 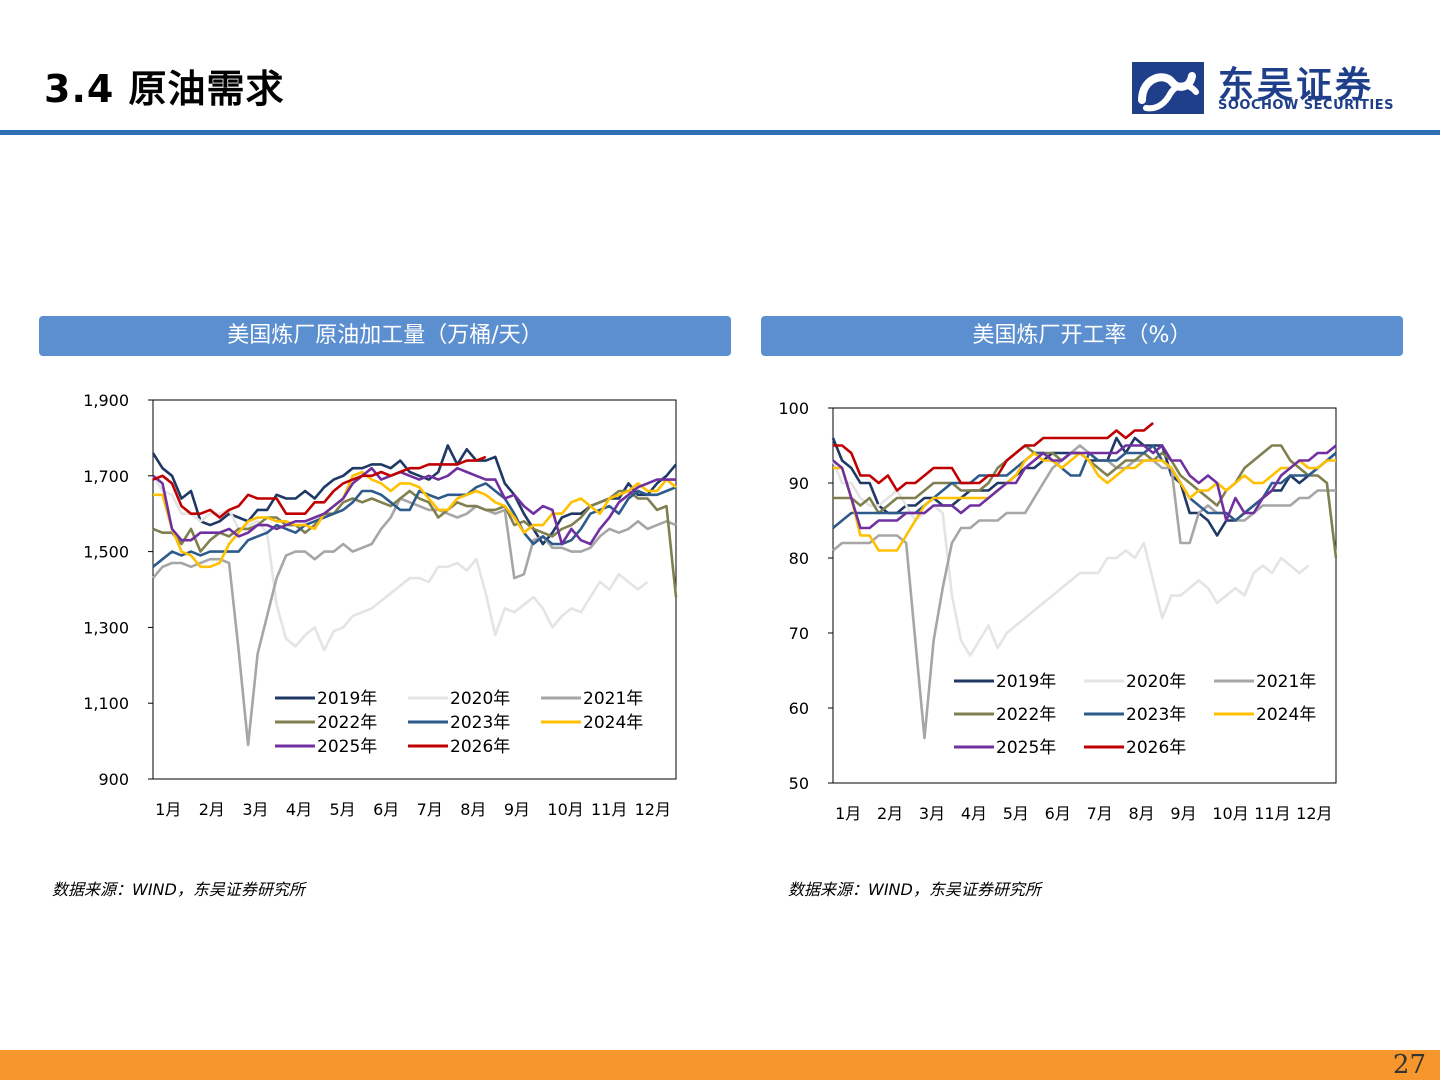 What do you see at coordinates (1306, 105) in the screenshot?
I see `brand-name-en: SOOCHOW SECURITIES` at bounding box center [1306, 105].